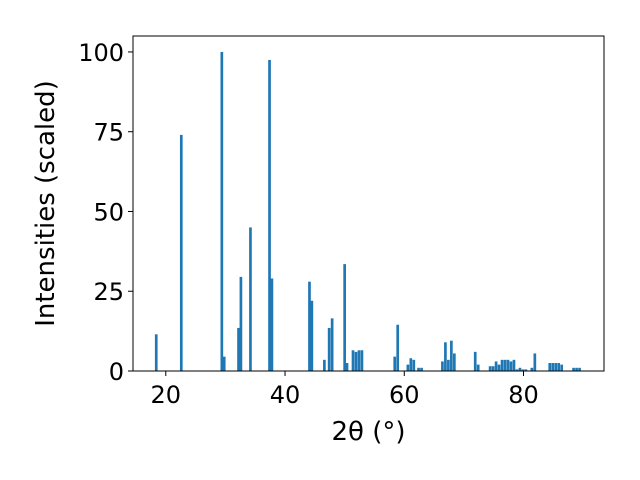 This screenshot has height=480, width=640. What do you see at coordinates (116, 372) in the screenshot?
I see `y-tick-label: 0` at bounding box center [116, 372].